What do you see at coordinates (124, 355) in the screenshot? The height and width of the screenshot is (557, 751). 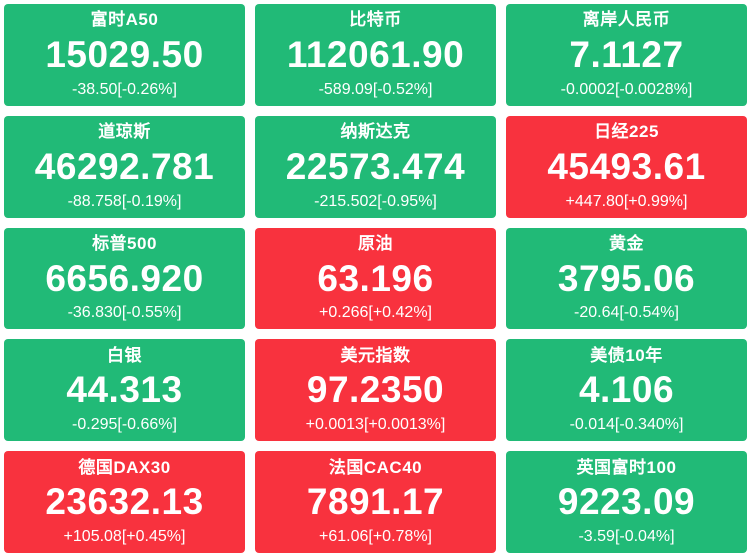 I see `market-name: 白银` at bounding box center [124, 355].